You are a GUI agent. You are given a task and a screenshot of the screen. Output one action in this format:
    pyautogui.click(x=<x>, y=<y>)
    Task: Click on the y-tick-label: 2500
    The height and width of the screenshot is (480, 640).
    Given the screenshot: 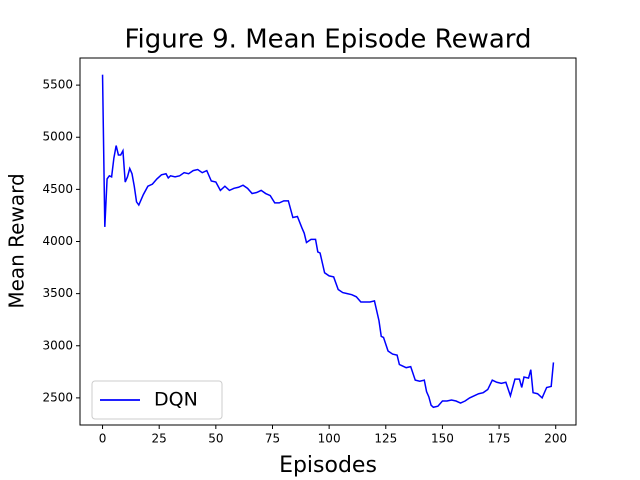 What is the action you would take?
    pyautogui.click(x=57, y=397)
    